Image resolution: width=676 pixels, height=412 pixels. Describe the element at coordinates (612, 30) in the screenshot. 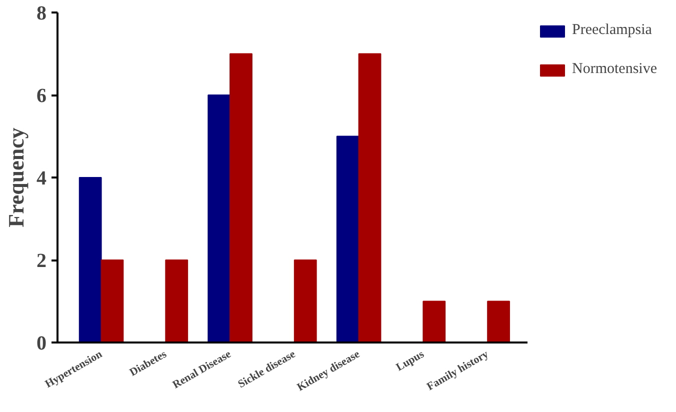

I see `legend-label: Preeclampsia` at that location.